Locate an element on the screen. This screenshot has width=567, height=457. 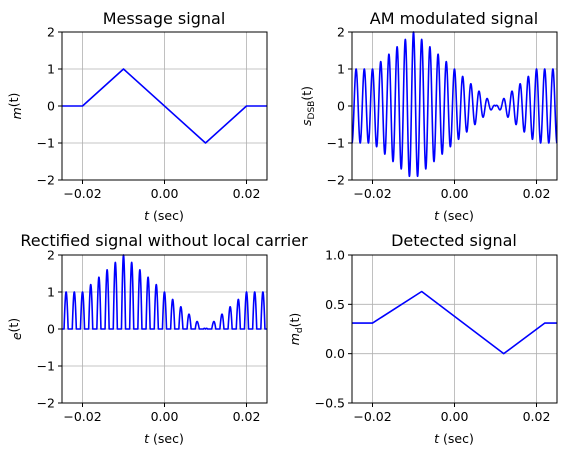
y-axis-label-sub: DSB is located at coordinates (312, 110).